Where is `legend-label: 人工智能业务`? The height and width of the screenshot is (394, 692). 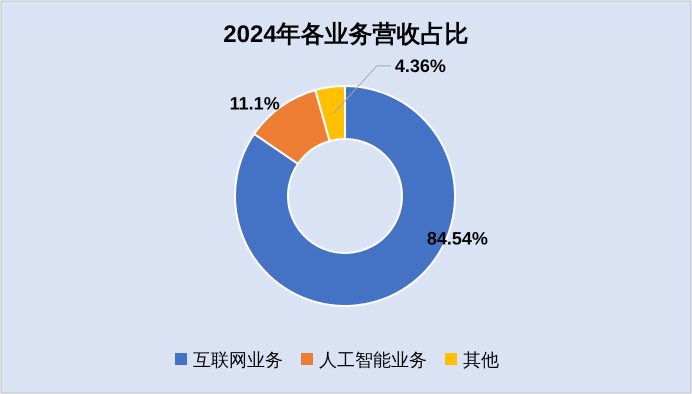
legend-label: 人工智能业务 is located at coordinates (373, 360).